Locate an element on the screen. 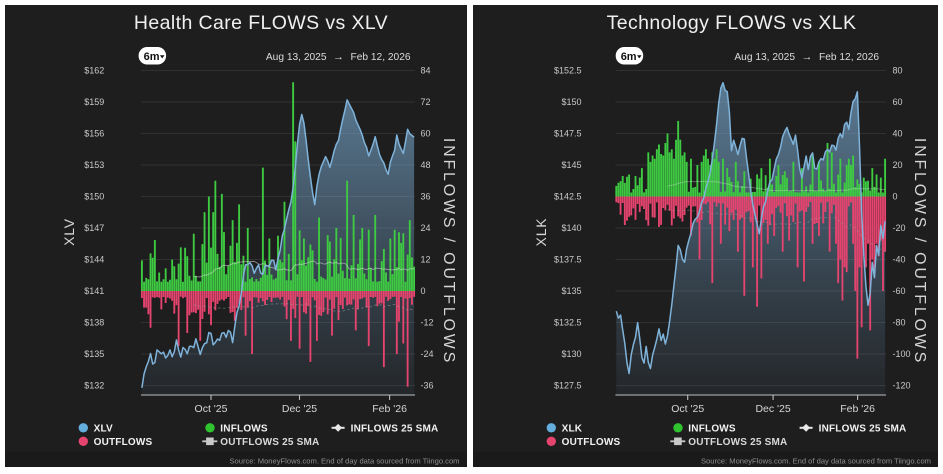  svg-text: $137.5 is located at coordinates (568, 260).